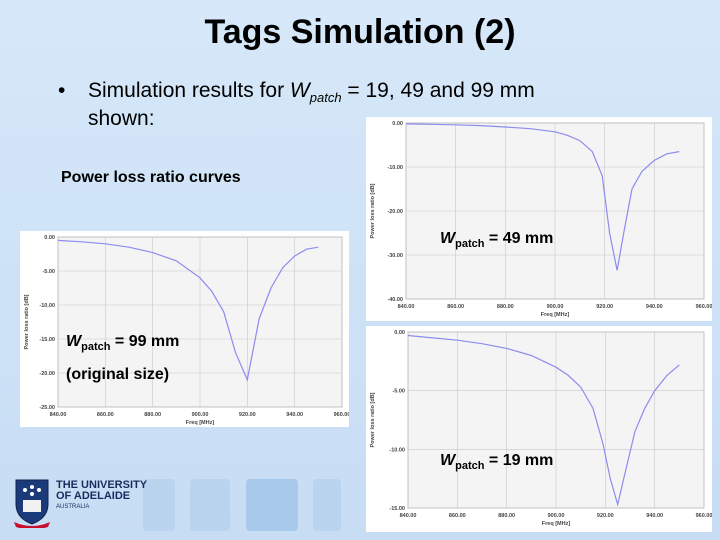  I want to click on section-label: Power loss ratio curves, so click(151, 177).